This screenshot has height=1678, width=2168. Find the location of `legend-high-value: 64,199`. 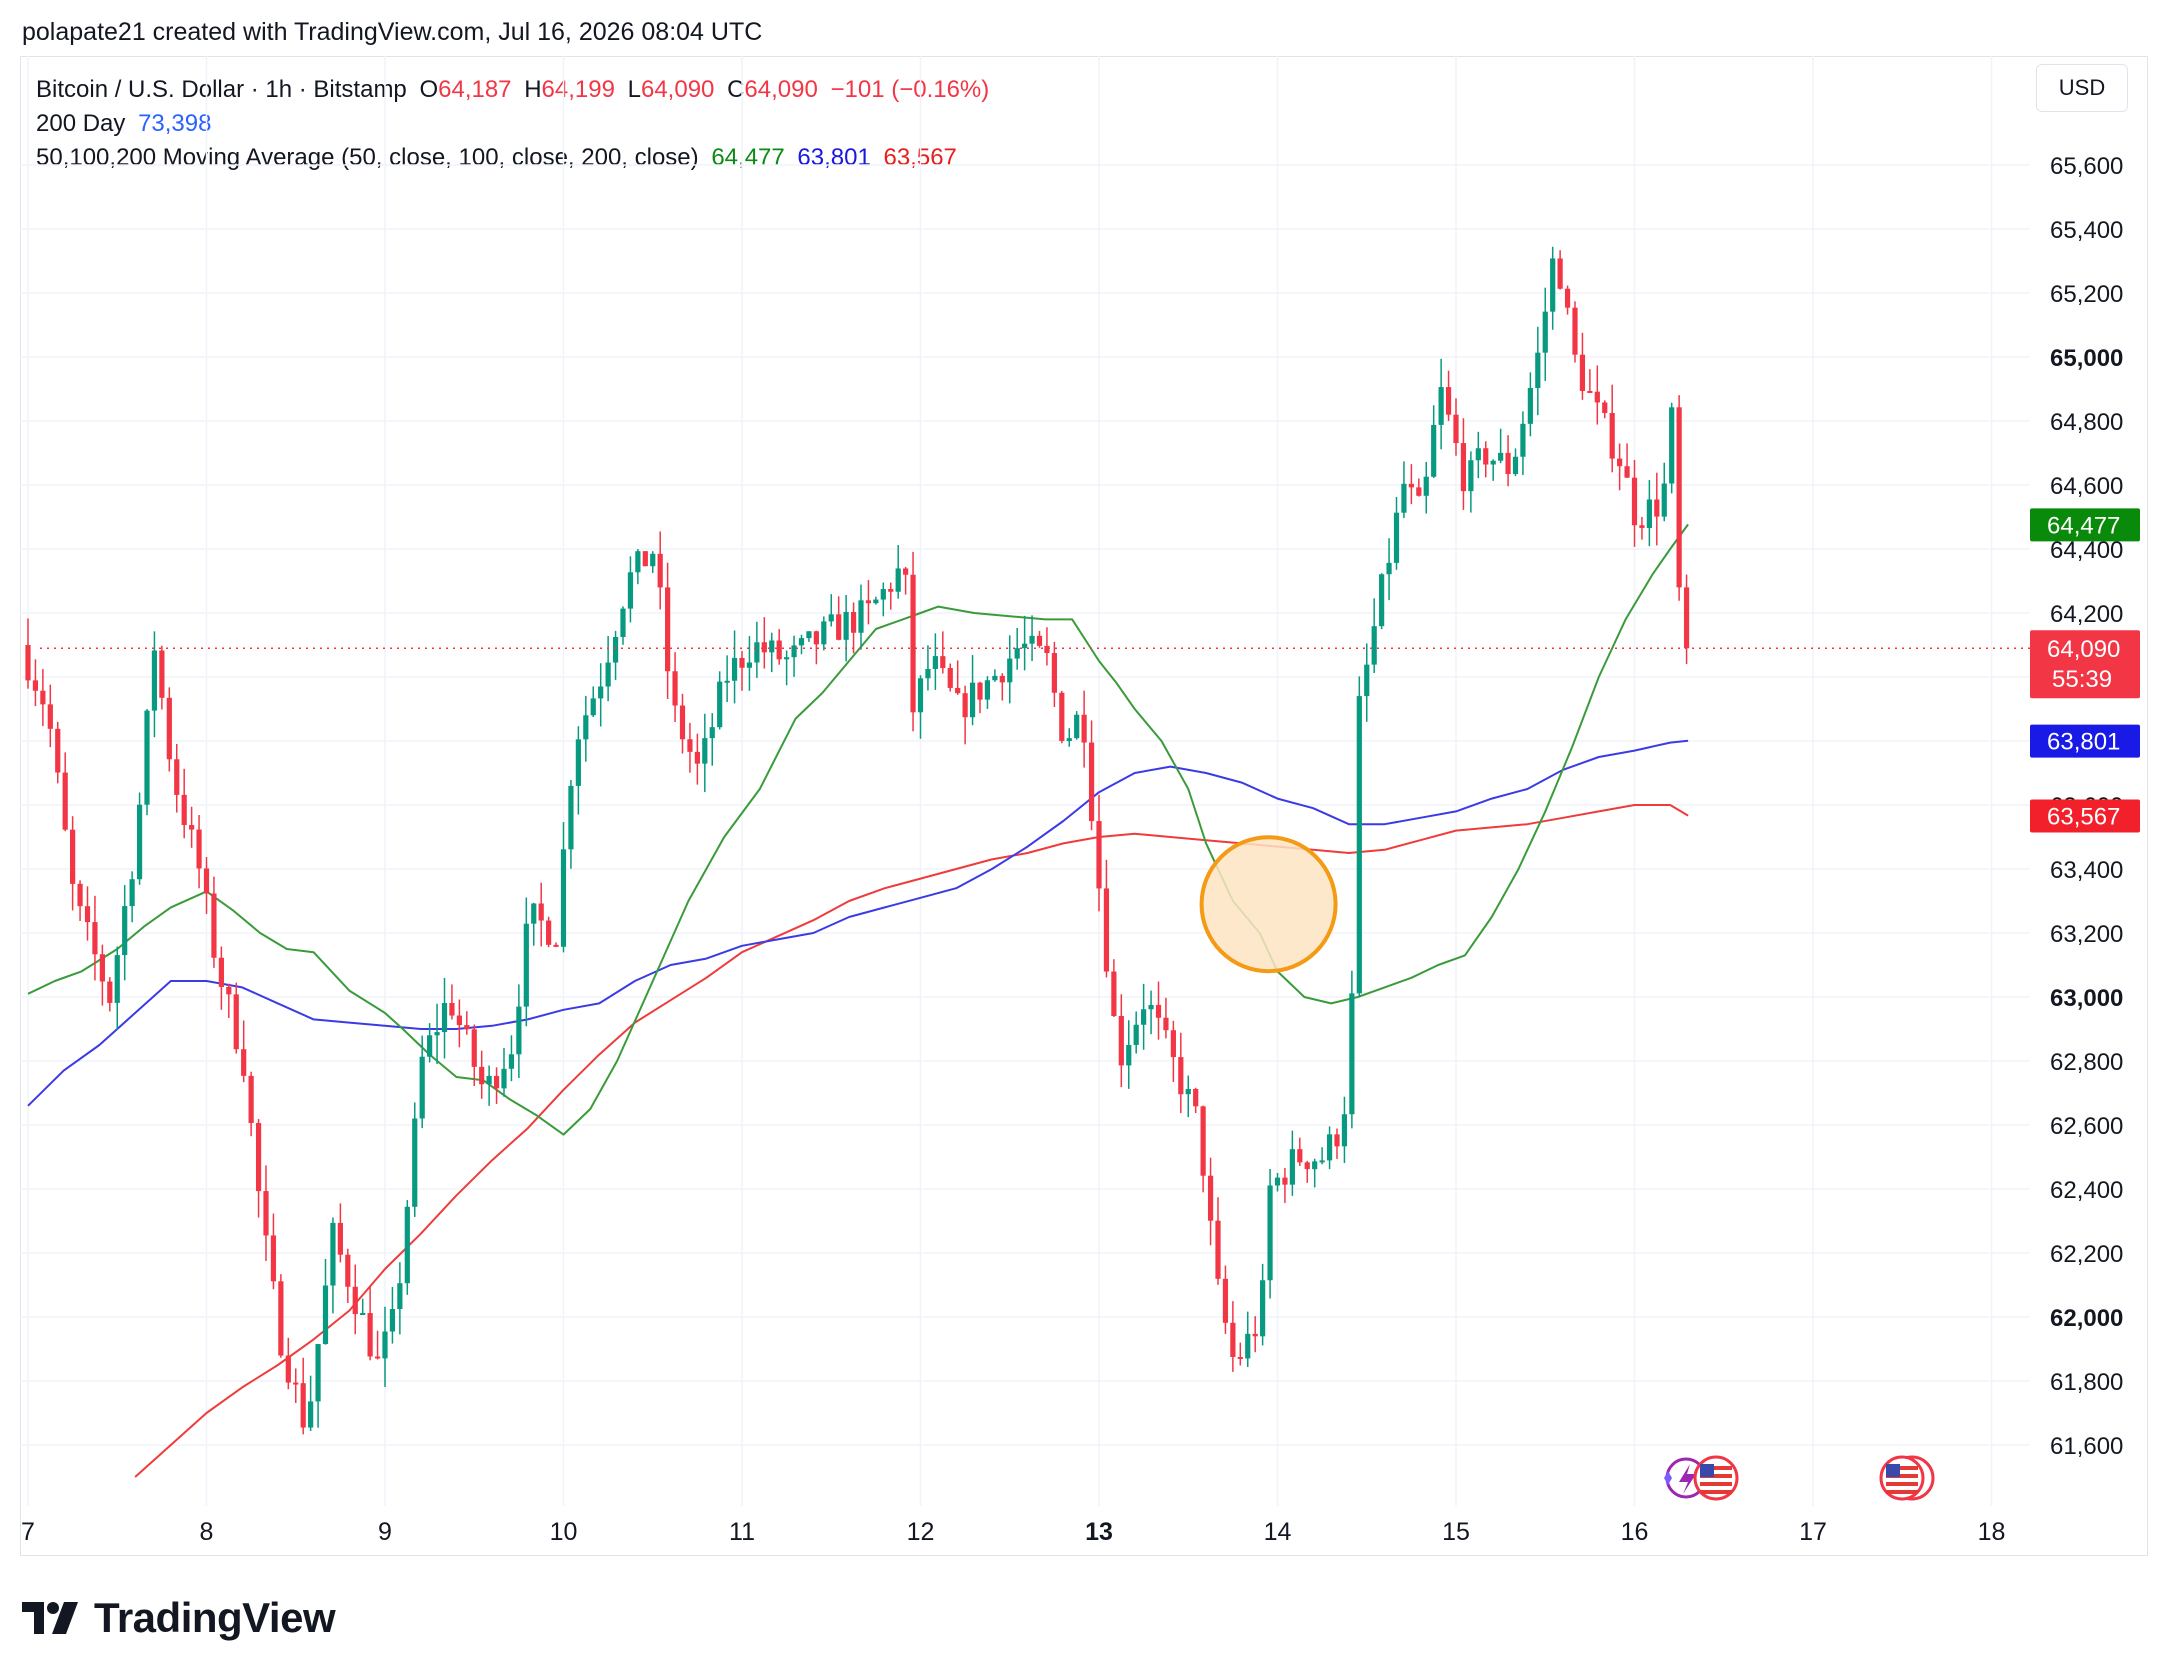

legend-high-value: 64,199 is located at coordinates (578, 89).